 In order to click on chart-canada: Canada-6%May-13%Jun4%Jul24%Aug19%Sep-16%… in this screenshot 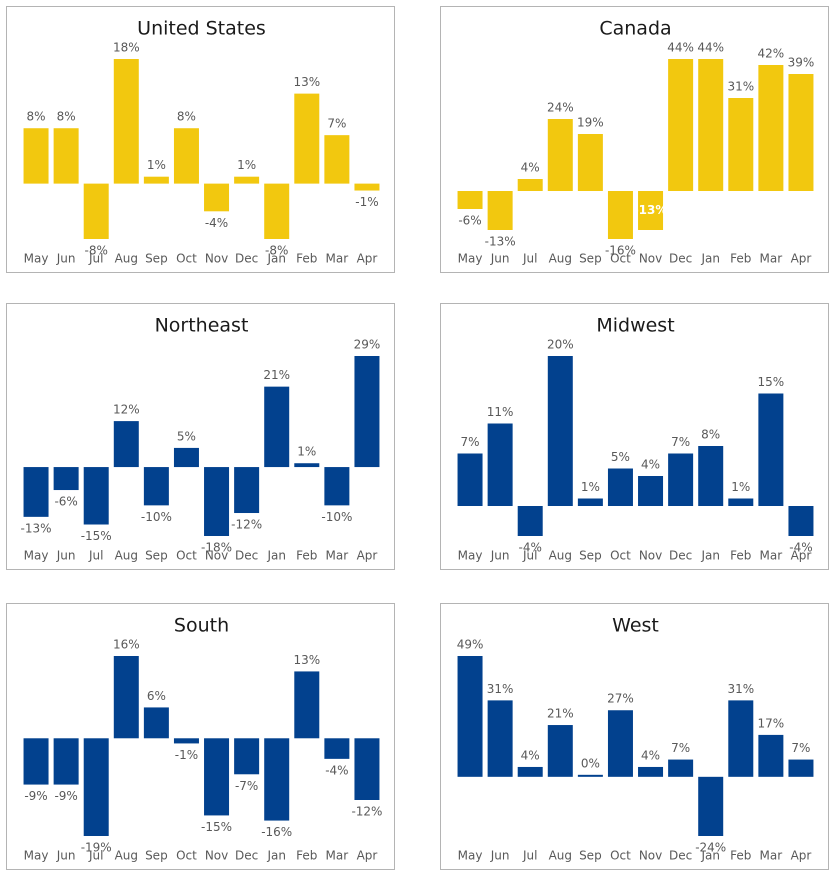, I will do `click(636, 142)`.